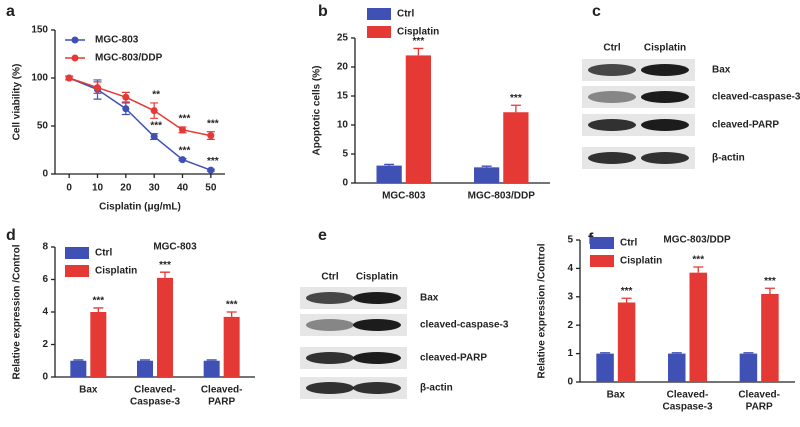 The image size is (800, 427). Describe the element at coordinates (329, 277) in the screenshot. I see `lane-label: Ctrl` at that location.